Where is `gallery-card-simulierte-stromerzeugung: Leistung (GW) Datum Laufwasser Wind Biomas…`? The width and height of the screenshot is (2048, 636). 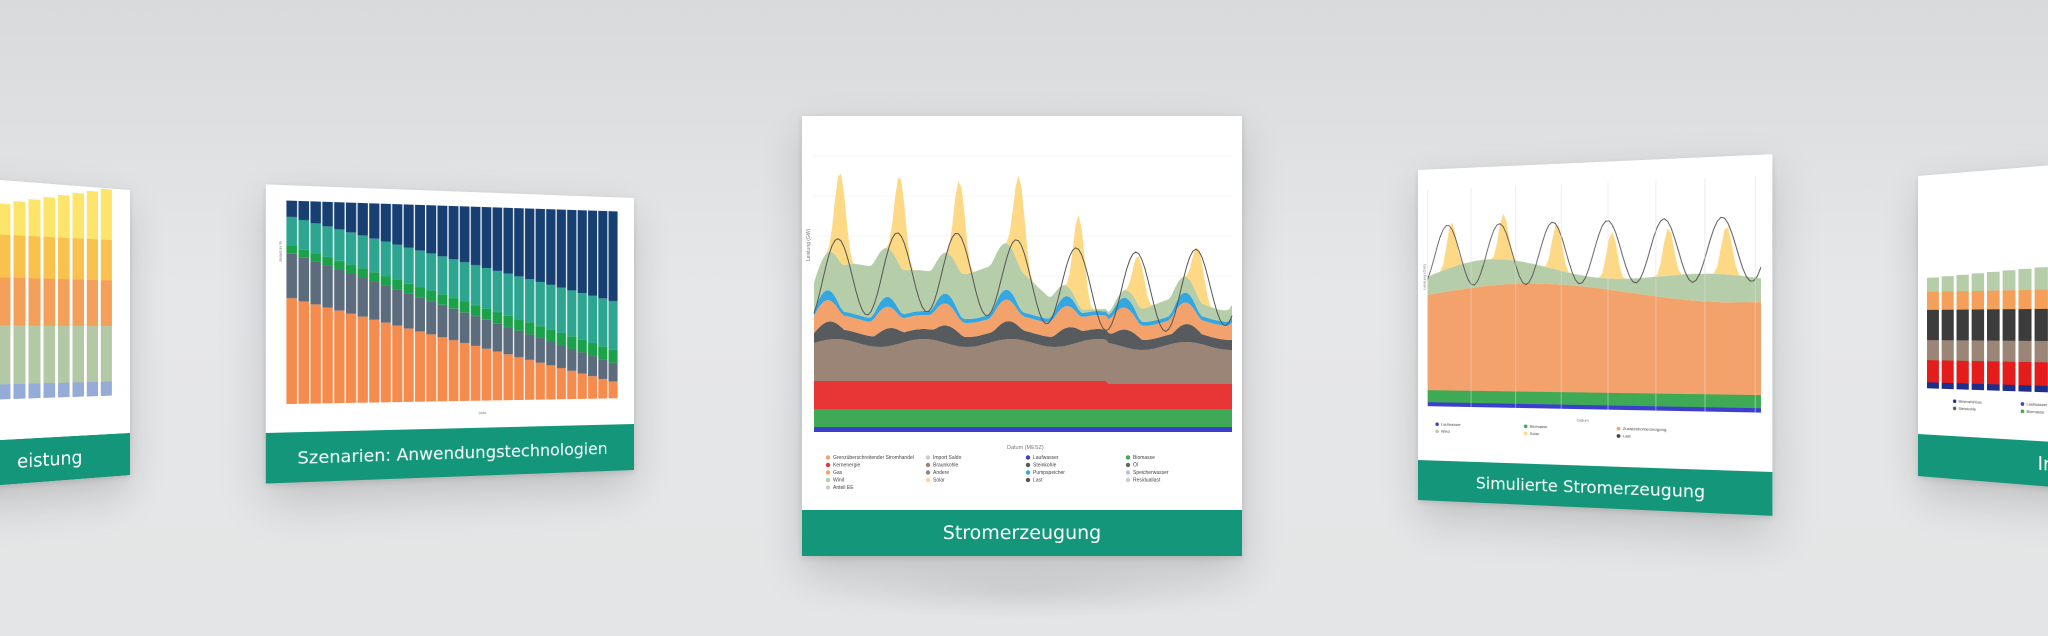 gallery-card-simulierte-stromerzeugung: Leistung (GW) Datum Laufwasser Wind Biomas… is located at coordinates (1595, 335).